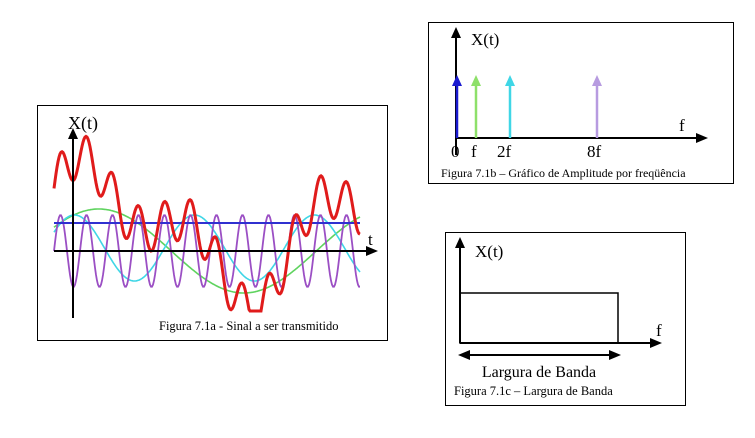 The width and height of the screenshot is (755, 438). I want to click on bandwidth-arrow-left-icon, so click(464, 355).